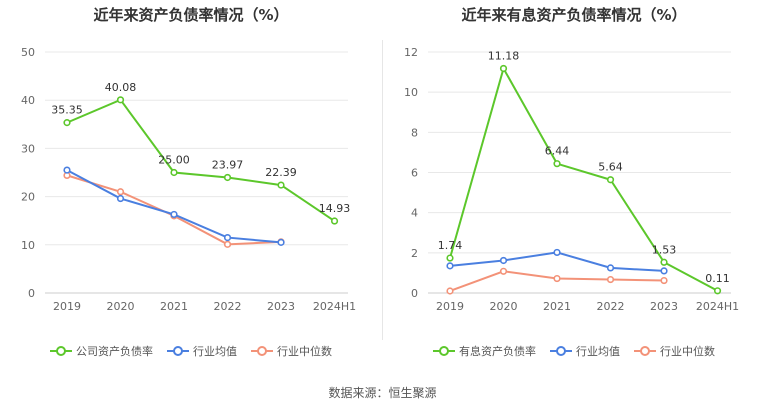  I want to click on data-label: 22.39, so click(281, 172).